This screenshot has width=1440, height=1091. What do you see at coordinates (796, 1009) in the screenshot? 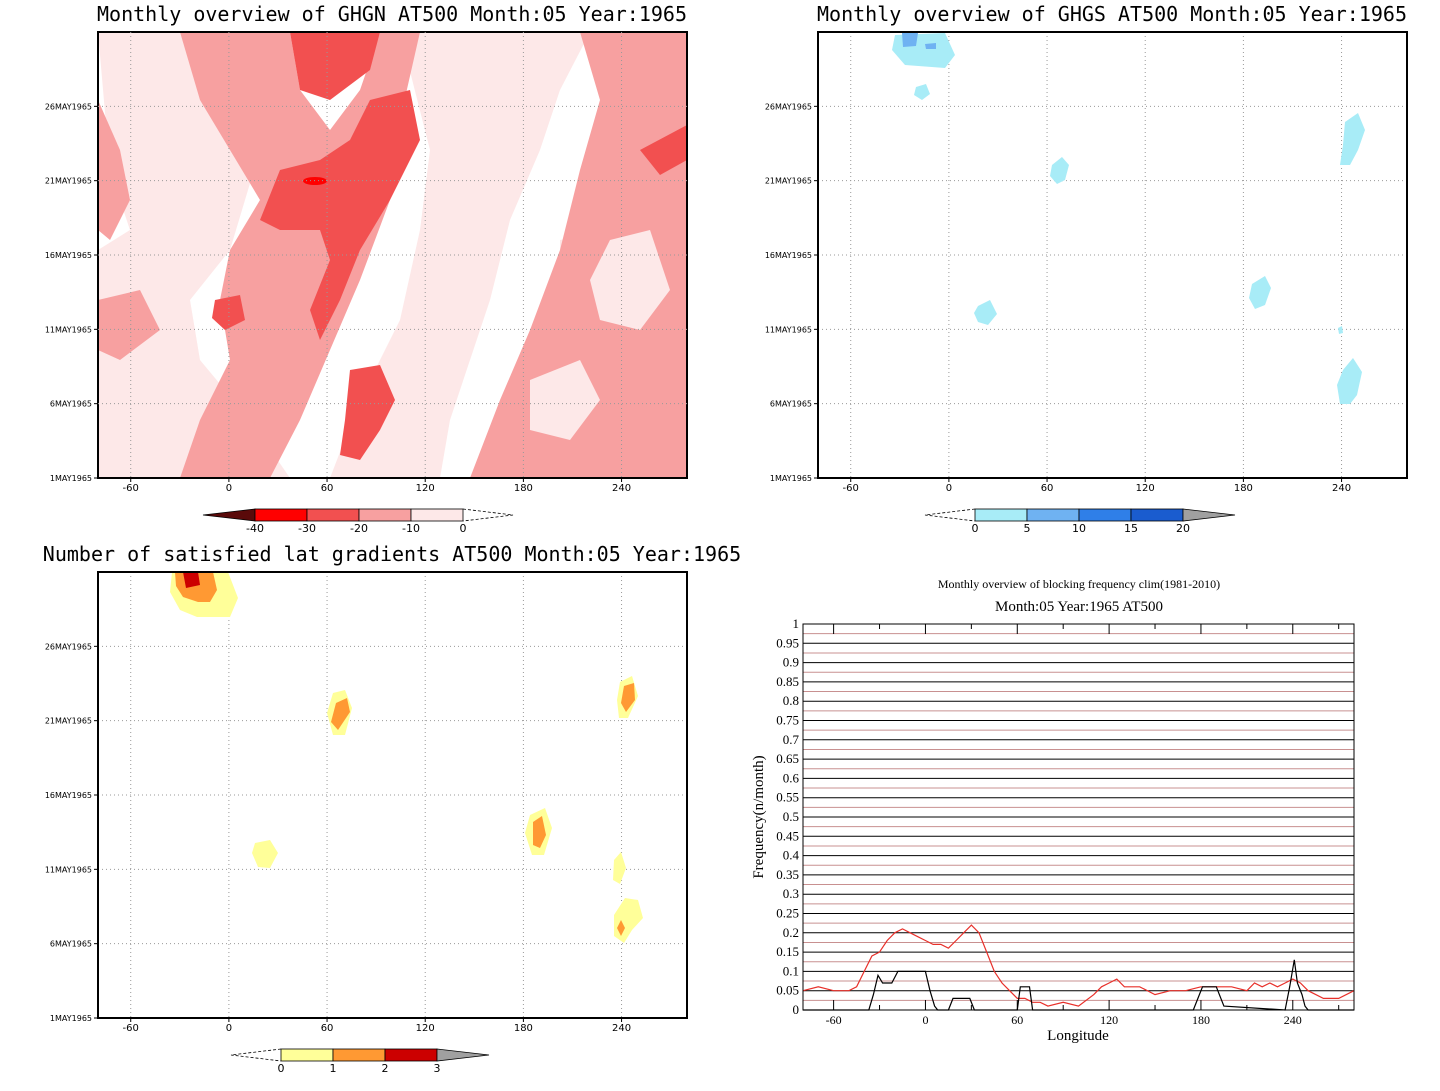
I see `y-tick-label: 0` at bounding box center [796, 1009].